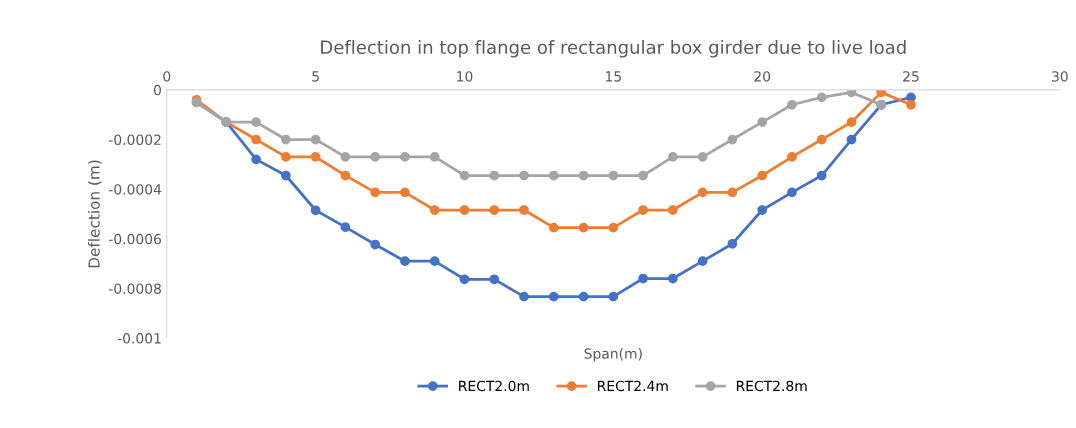 This screenshot has height=428, width=1076. I want to click on x-tick-label: 5, so click(315, 76).